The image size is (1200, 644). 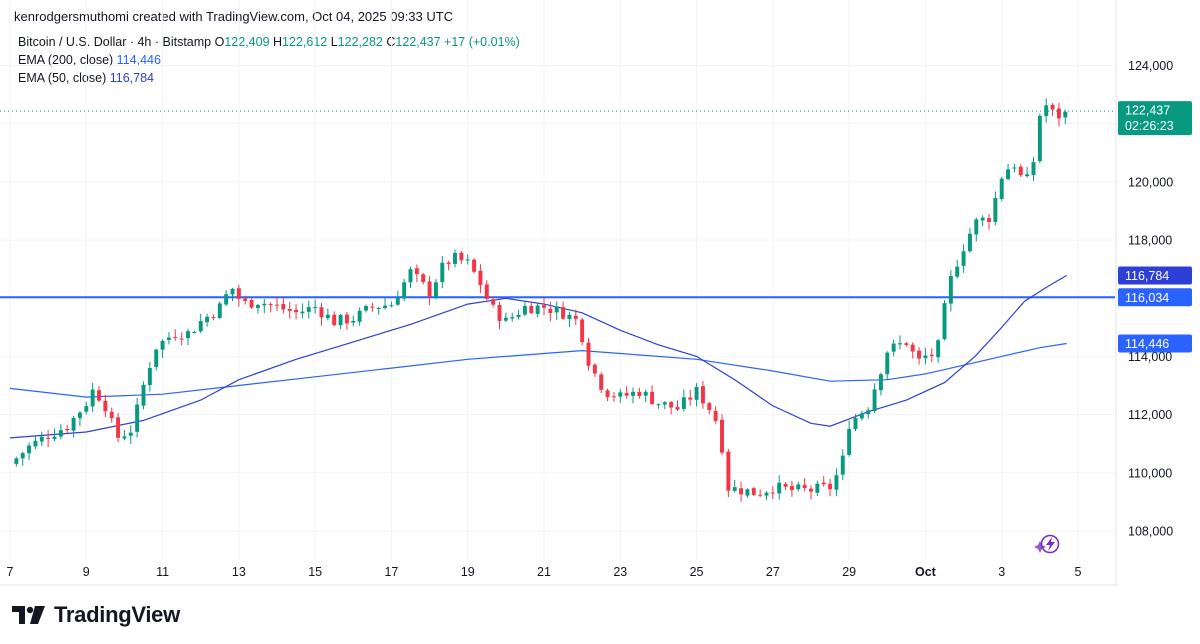 I want to click on x-axis: 7 9 11 13 15 17 19 21 23 25 27 29 Oct 3 5, so click(x=544, y=572).